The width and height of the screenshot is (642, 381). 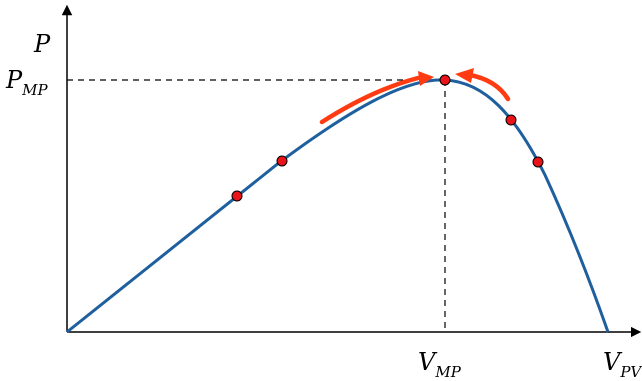 I want to click on max-power-point, so click(x=445, y=80).